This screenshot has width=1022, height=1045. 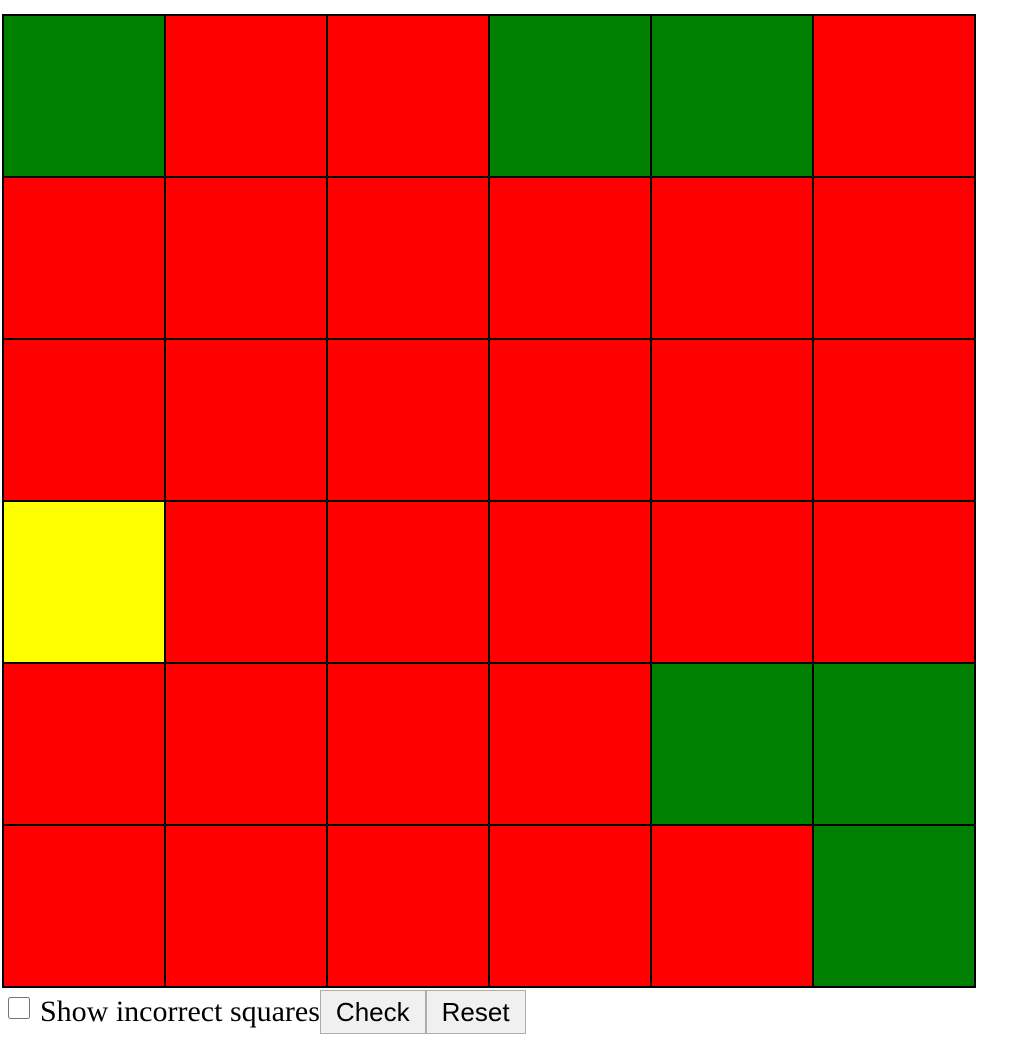 What do you see at coordinates (372, 1012) in the screenshot?
I see `check-button: Check` at bounding box center [372, 1012].